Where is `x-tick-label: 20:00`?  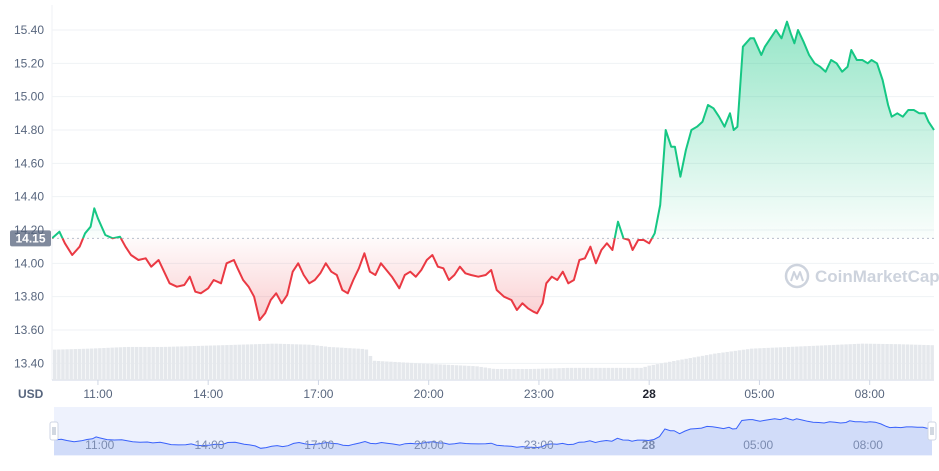 x-tick-label: 20:00 is located at coordinates (429, 394).